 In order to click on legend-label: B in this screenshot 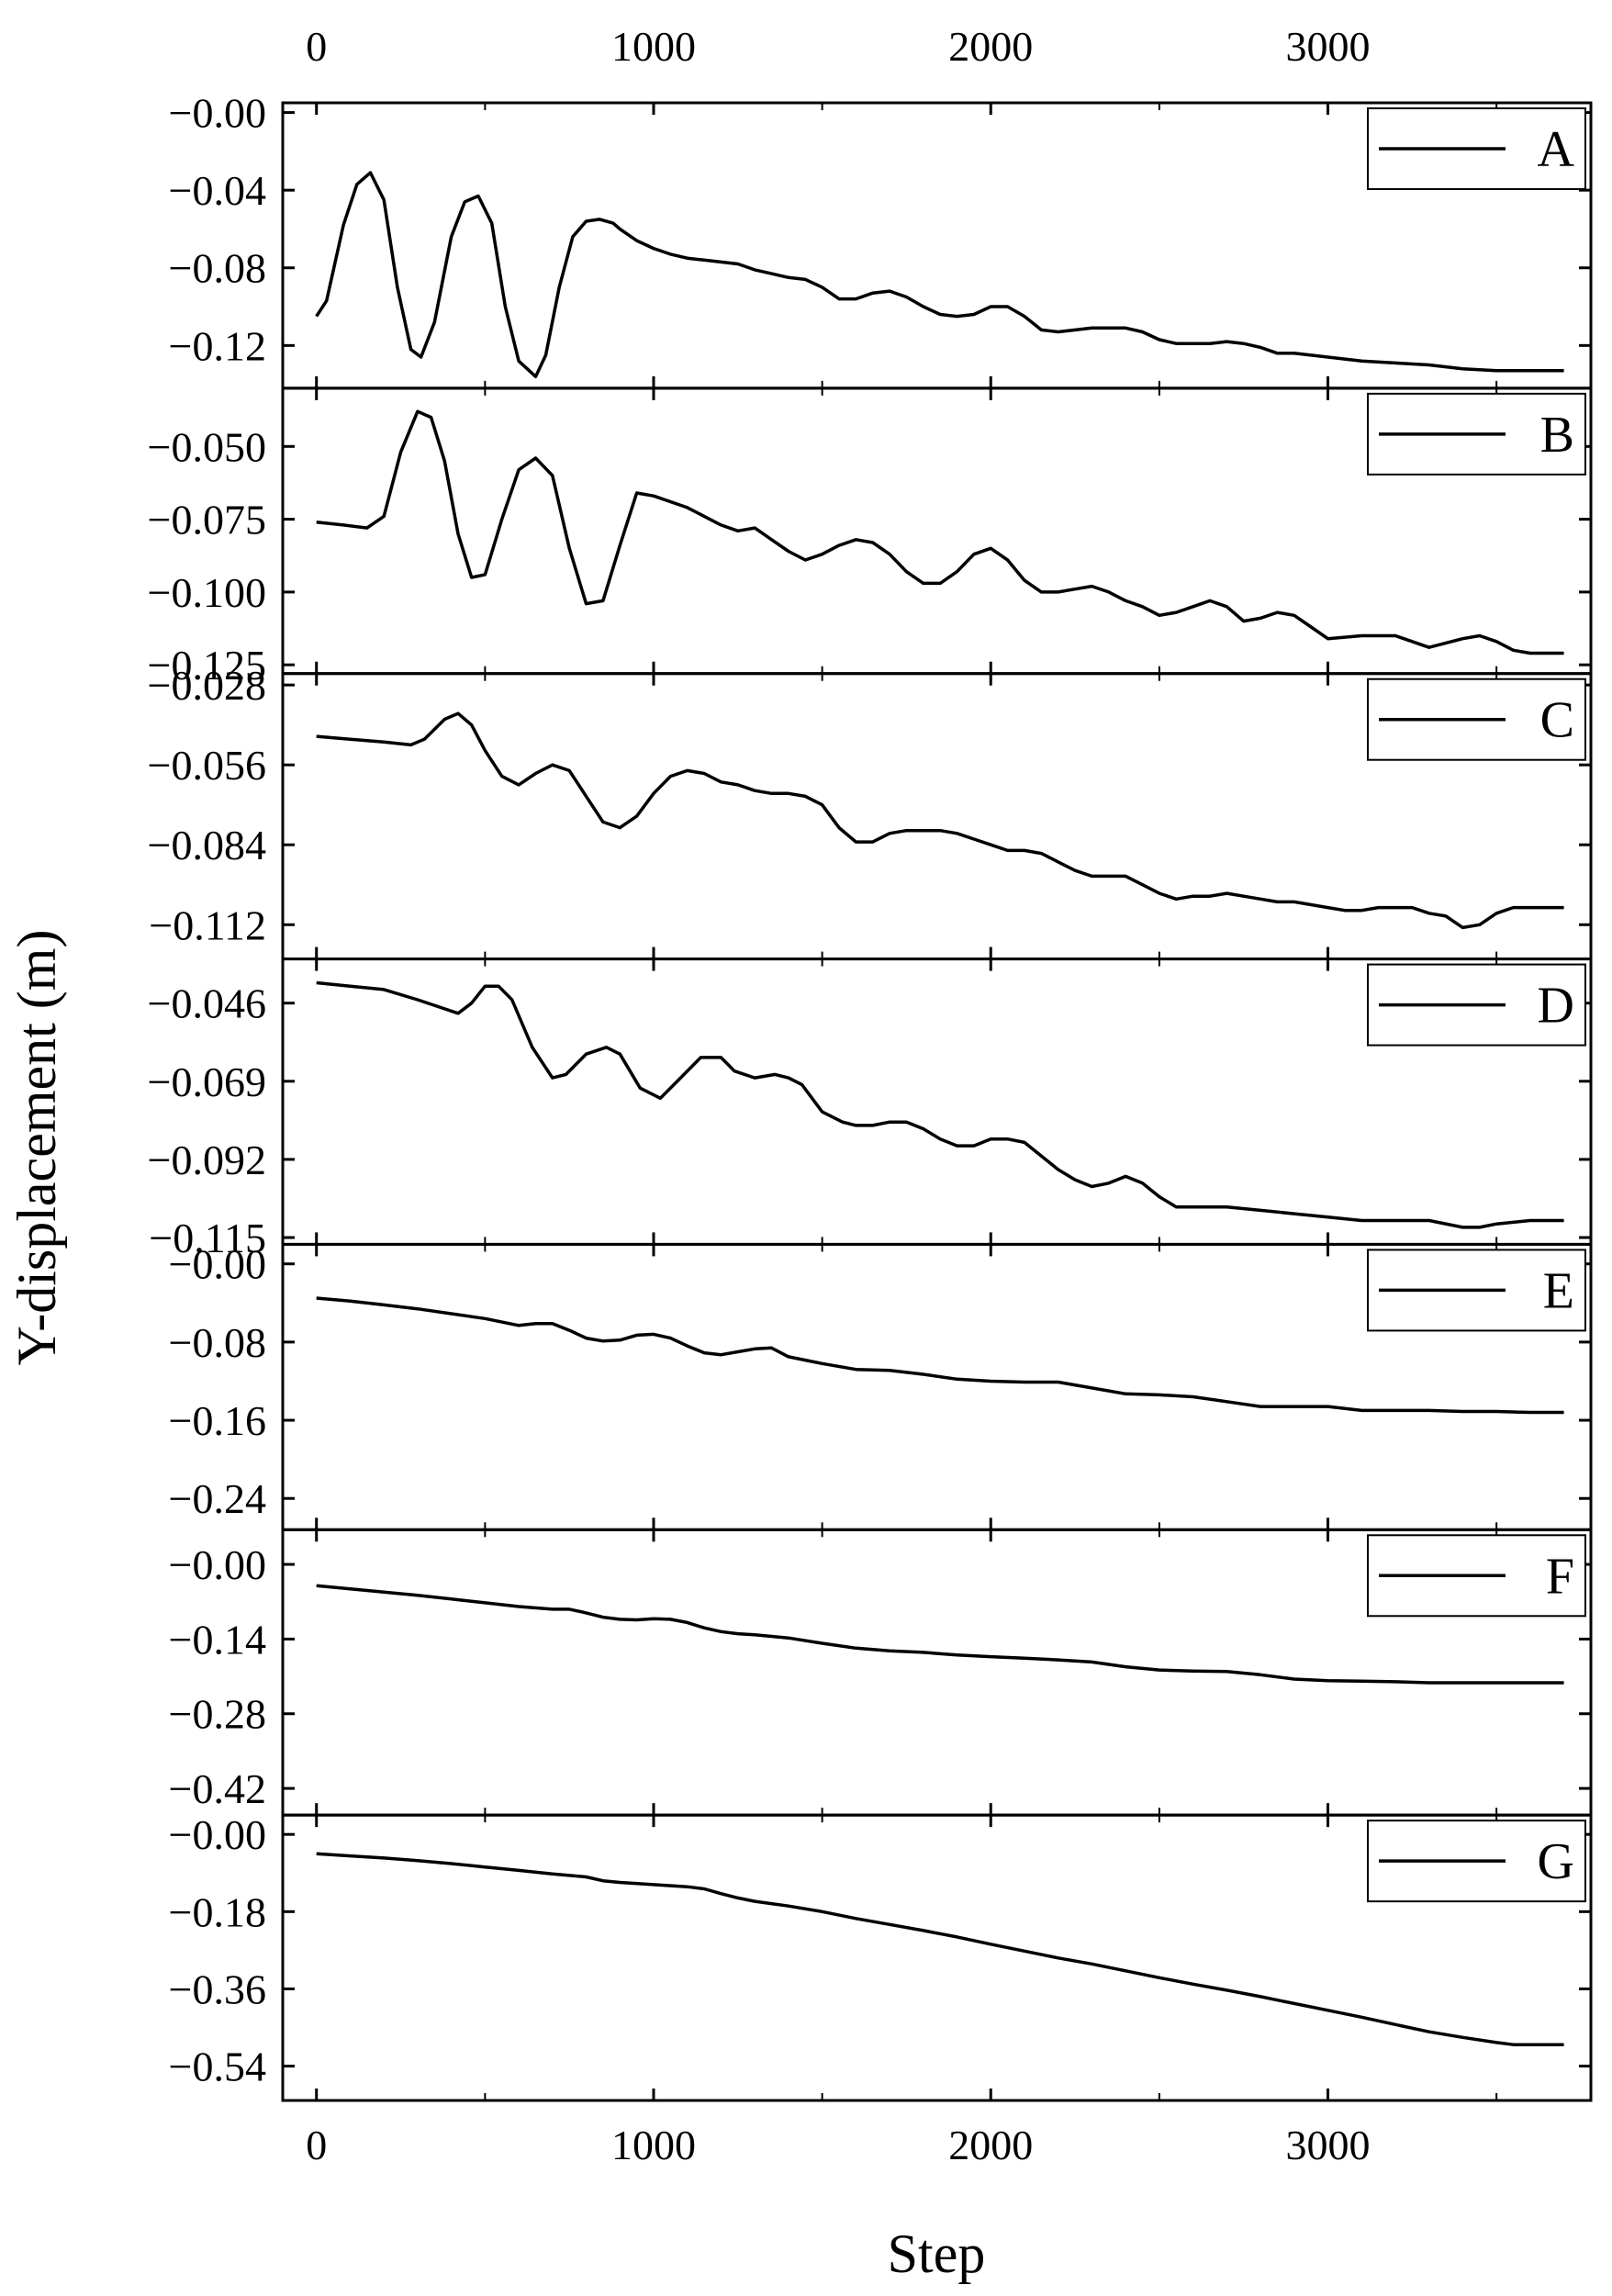, I will do `click(1557, 435)`.